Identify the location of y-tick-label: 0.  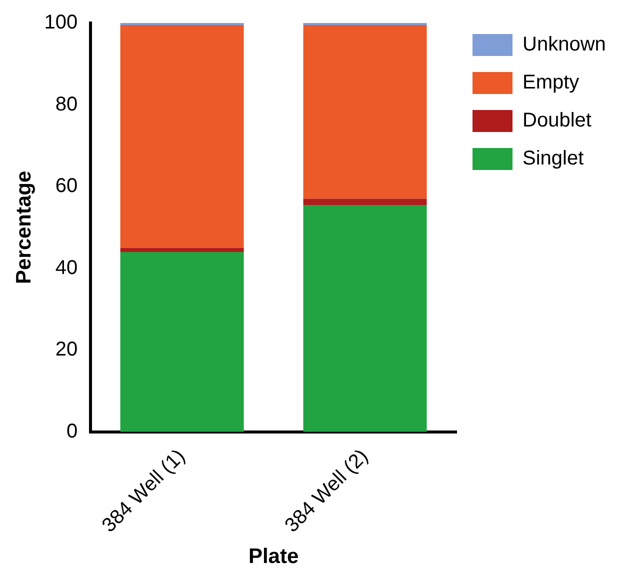
(72, 431).